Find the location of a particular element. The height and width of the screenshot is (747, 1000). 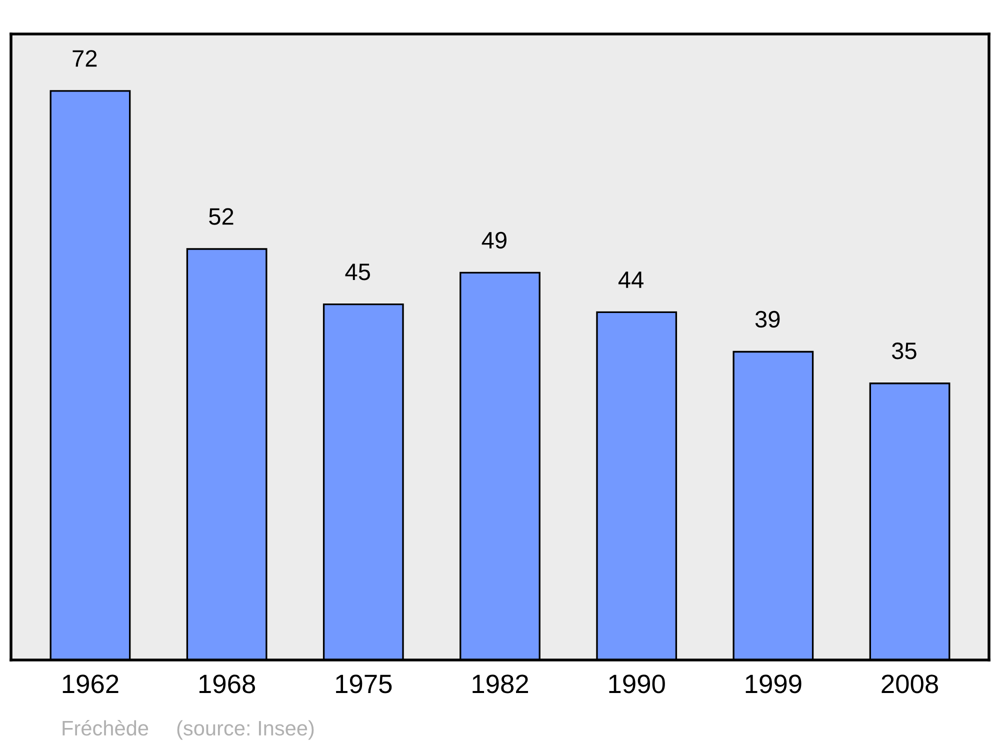

data-label: 49 is located at coordinates (494, 240).